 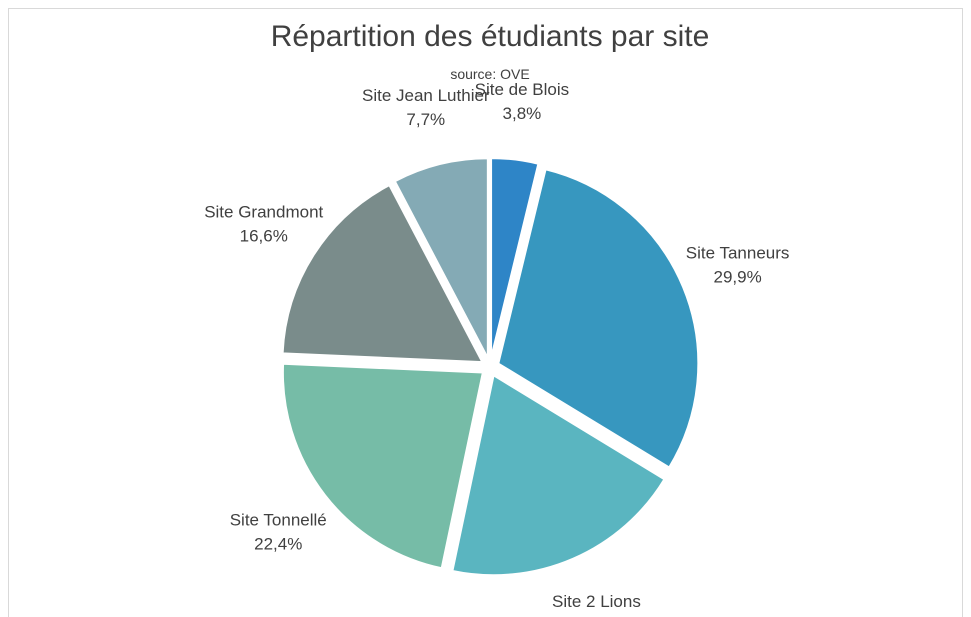 What do you see at coordinates (426, 95) in the screenshot?
I see `slice-label: Site Jean Luthier` at bounding box center [426, 95].